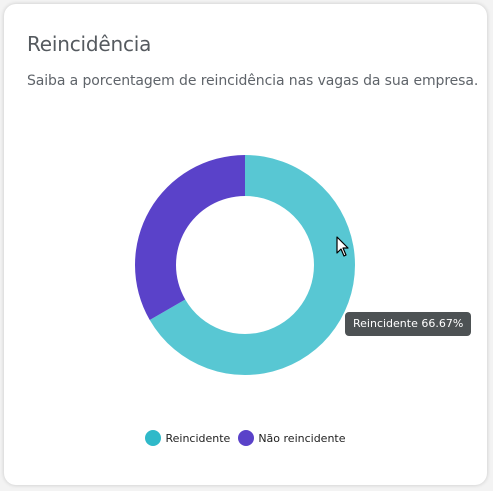 This screenshot has width=493, height=491. I want to click on legend-item-reincidente: Reincidente, so click(187, 438).